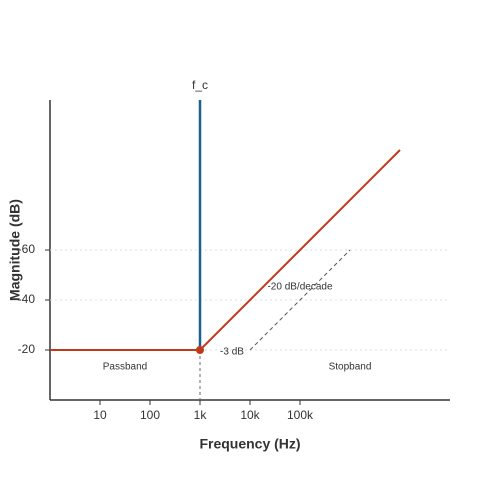 The height and width of the screenshot is (500, 500). Describe the element at coordinates (300, 415) in the screenshot. I see `x-tick-label: 100k` at that location.